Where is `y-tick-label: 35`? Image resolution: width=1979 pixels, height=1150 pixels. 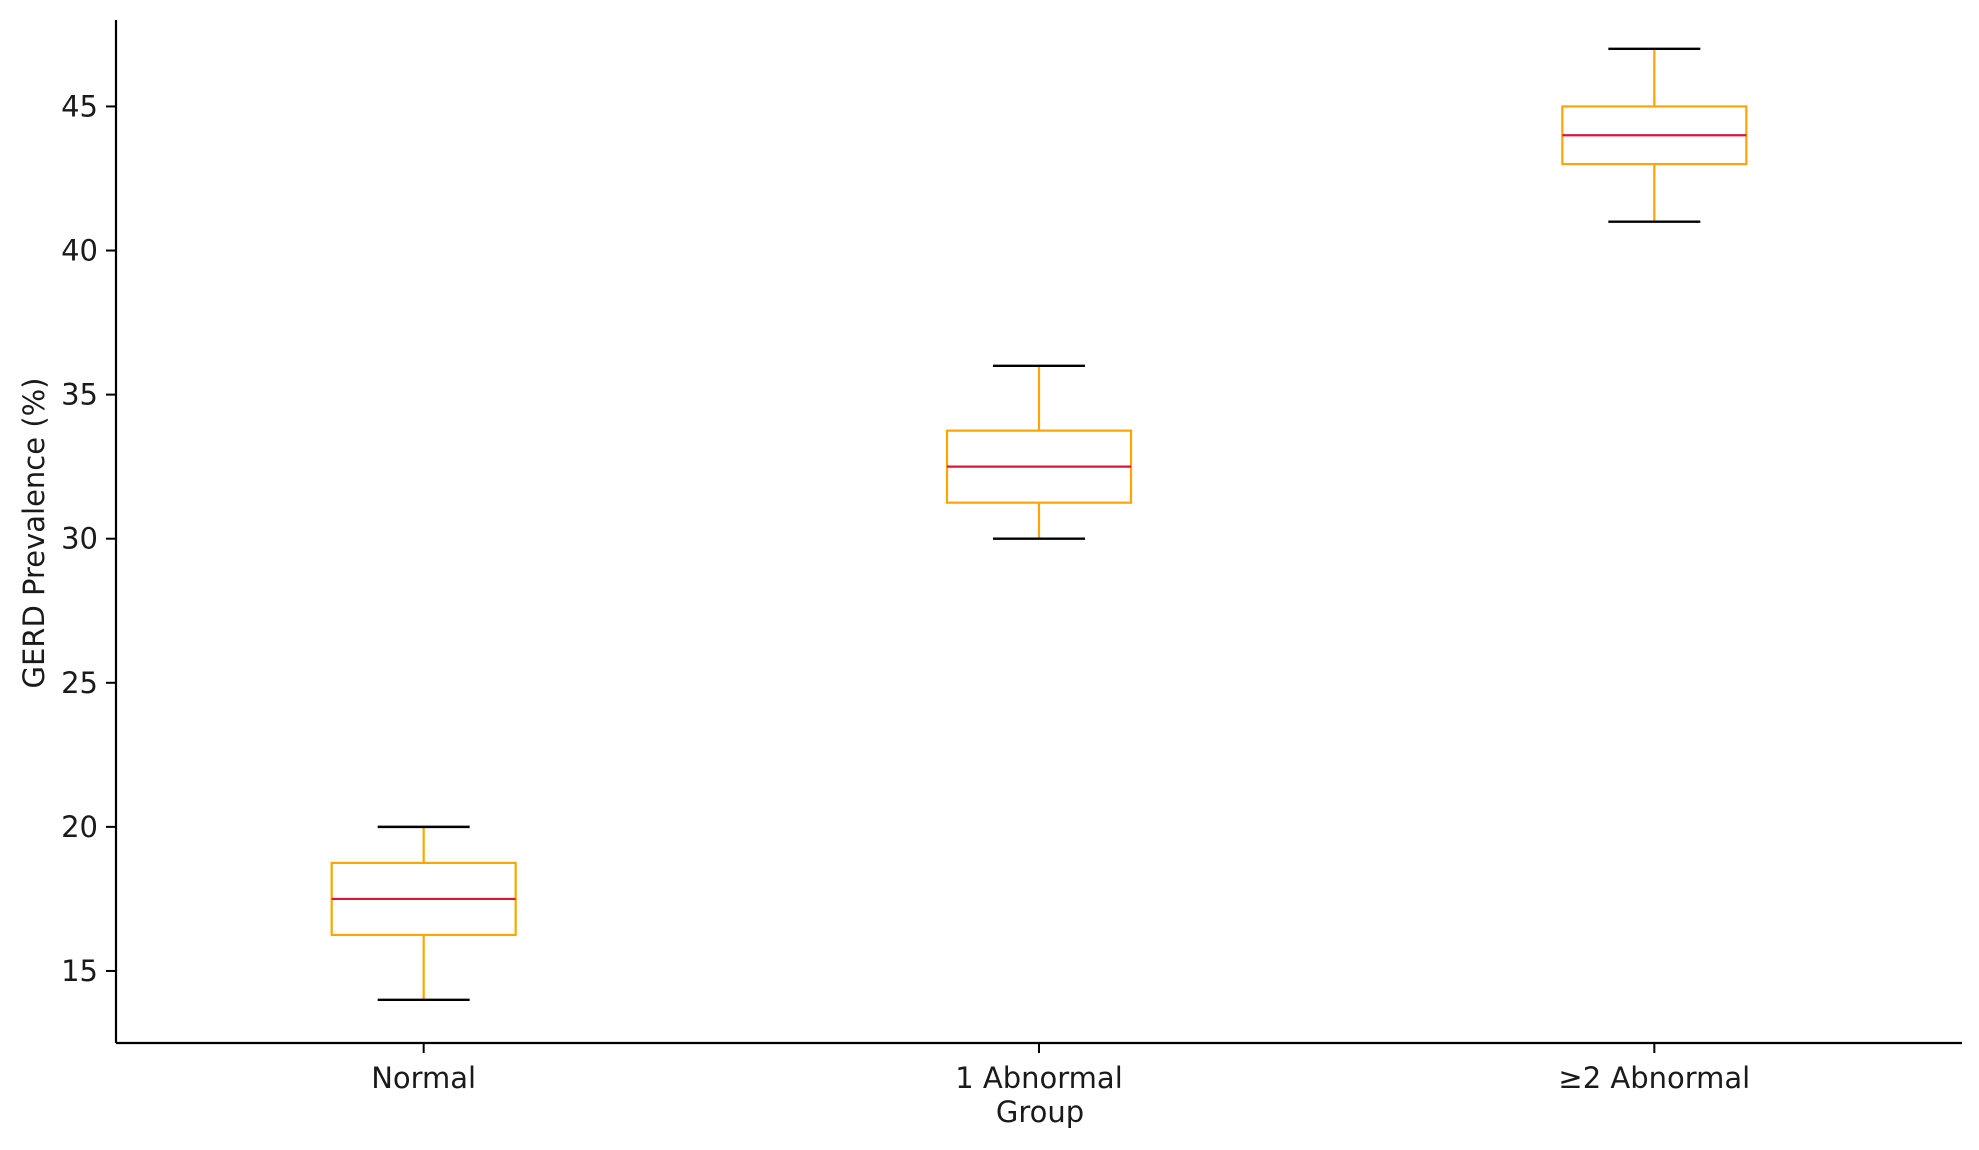
y-tick-label: 35 is located at coordinates (79, 395).